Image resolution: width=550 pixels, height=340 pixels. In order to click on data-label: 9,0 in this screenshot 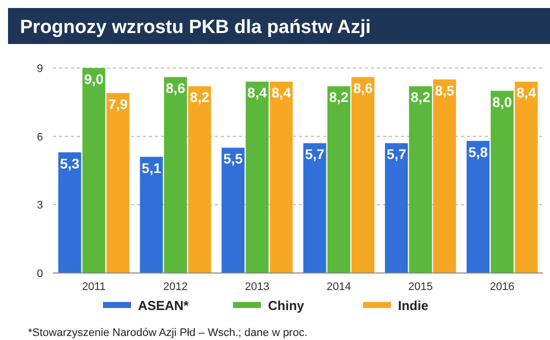, I will do `click(94, 79)`.